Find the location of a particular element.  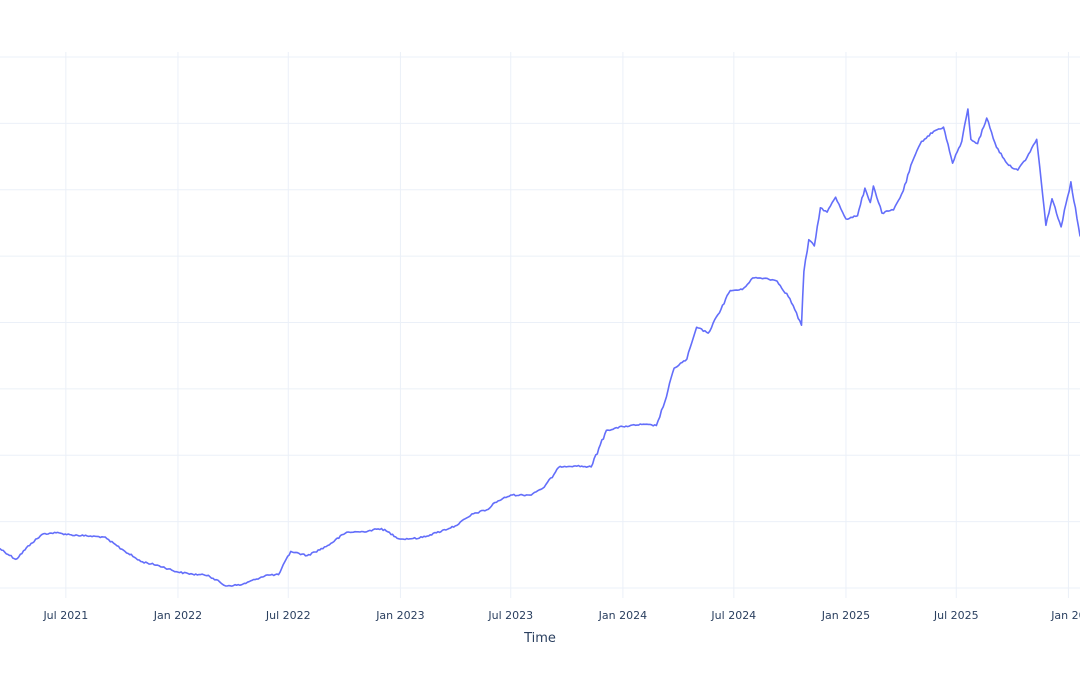

x-tick-label: Jul 2022 is located at coordinates (288, 615).